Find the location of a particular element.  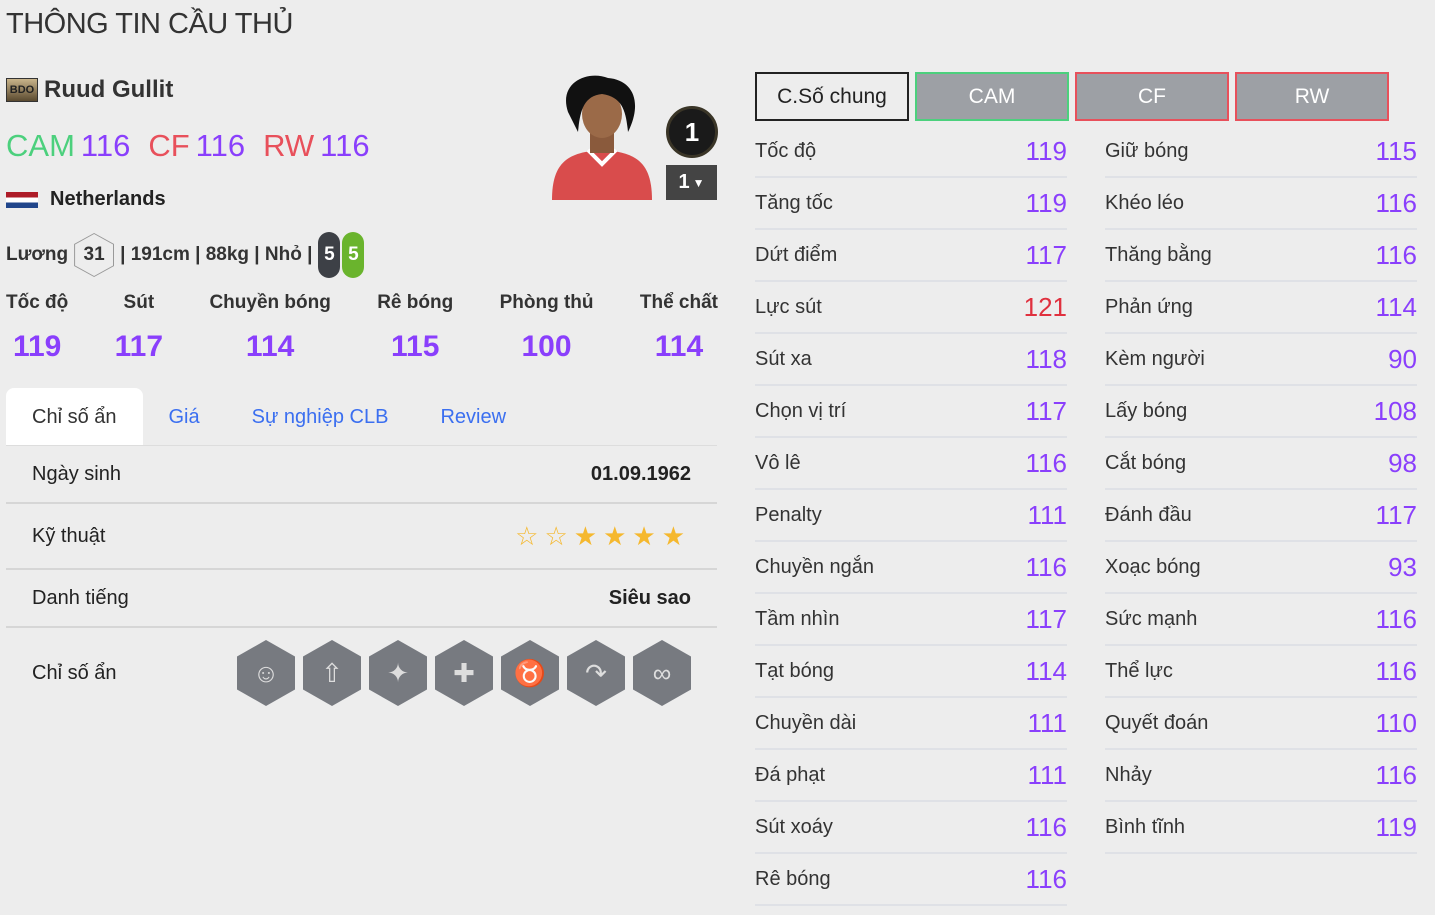

stat-row: Chọn vị trí 117 is located at coordinates (911, 412).